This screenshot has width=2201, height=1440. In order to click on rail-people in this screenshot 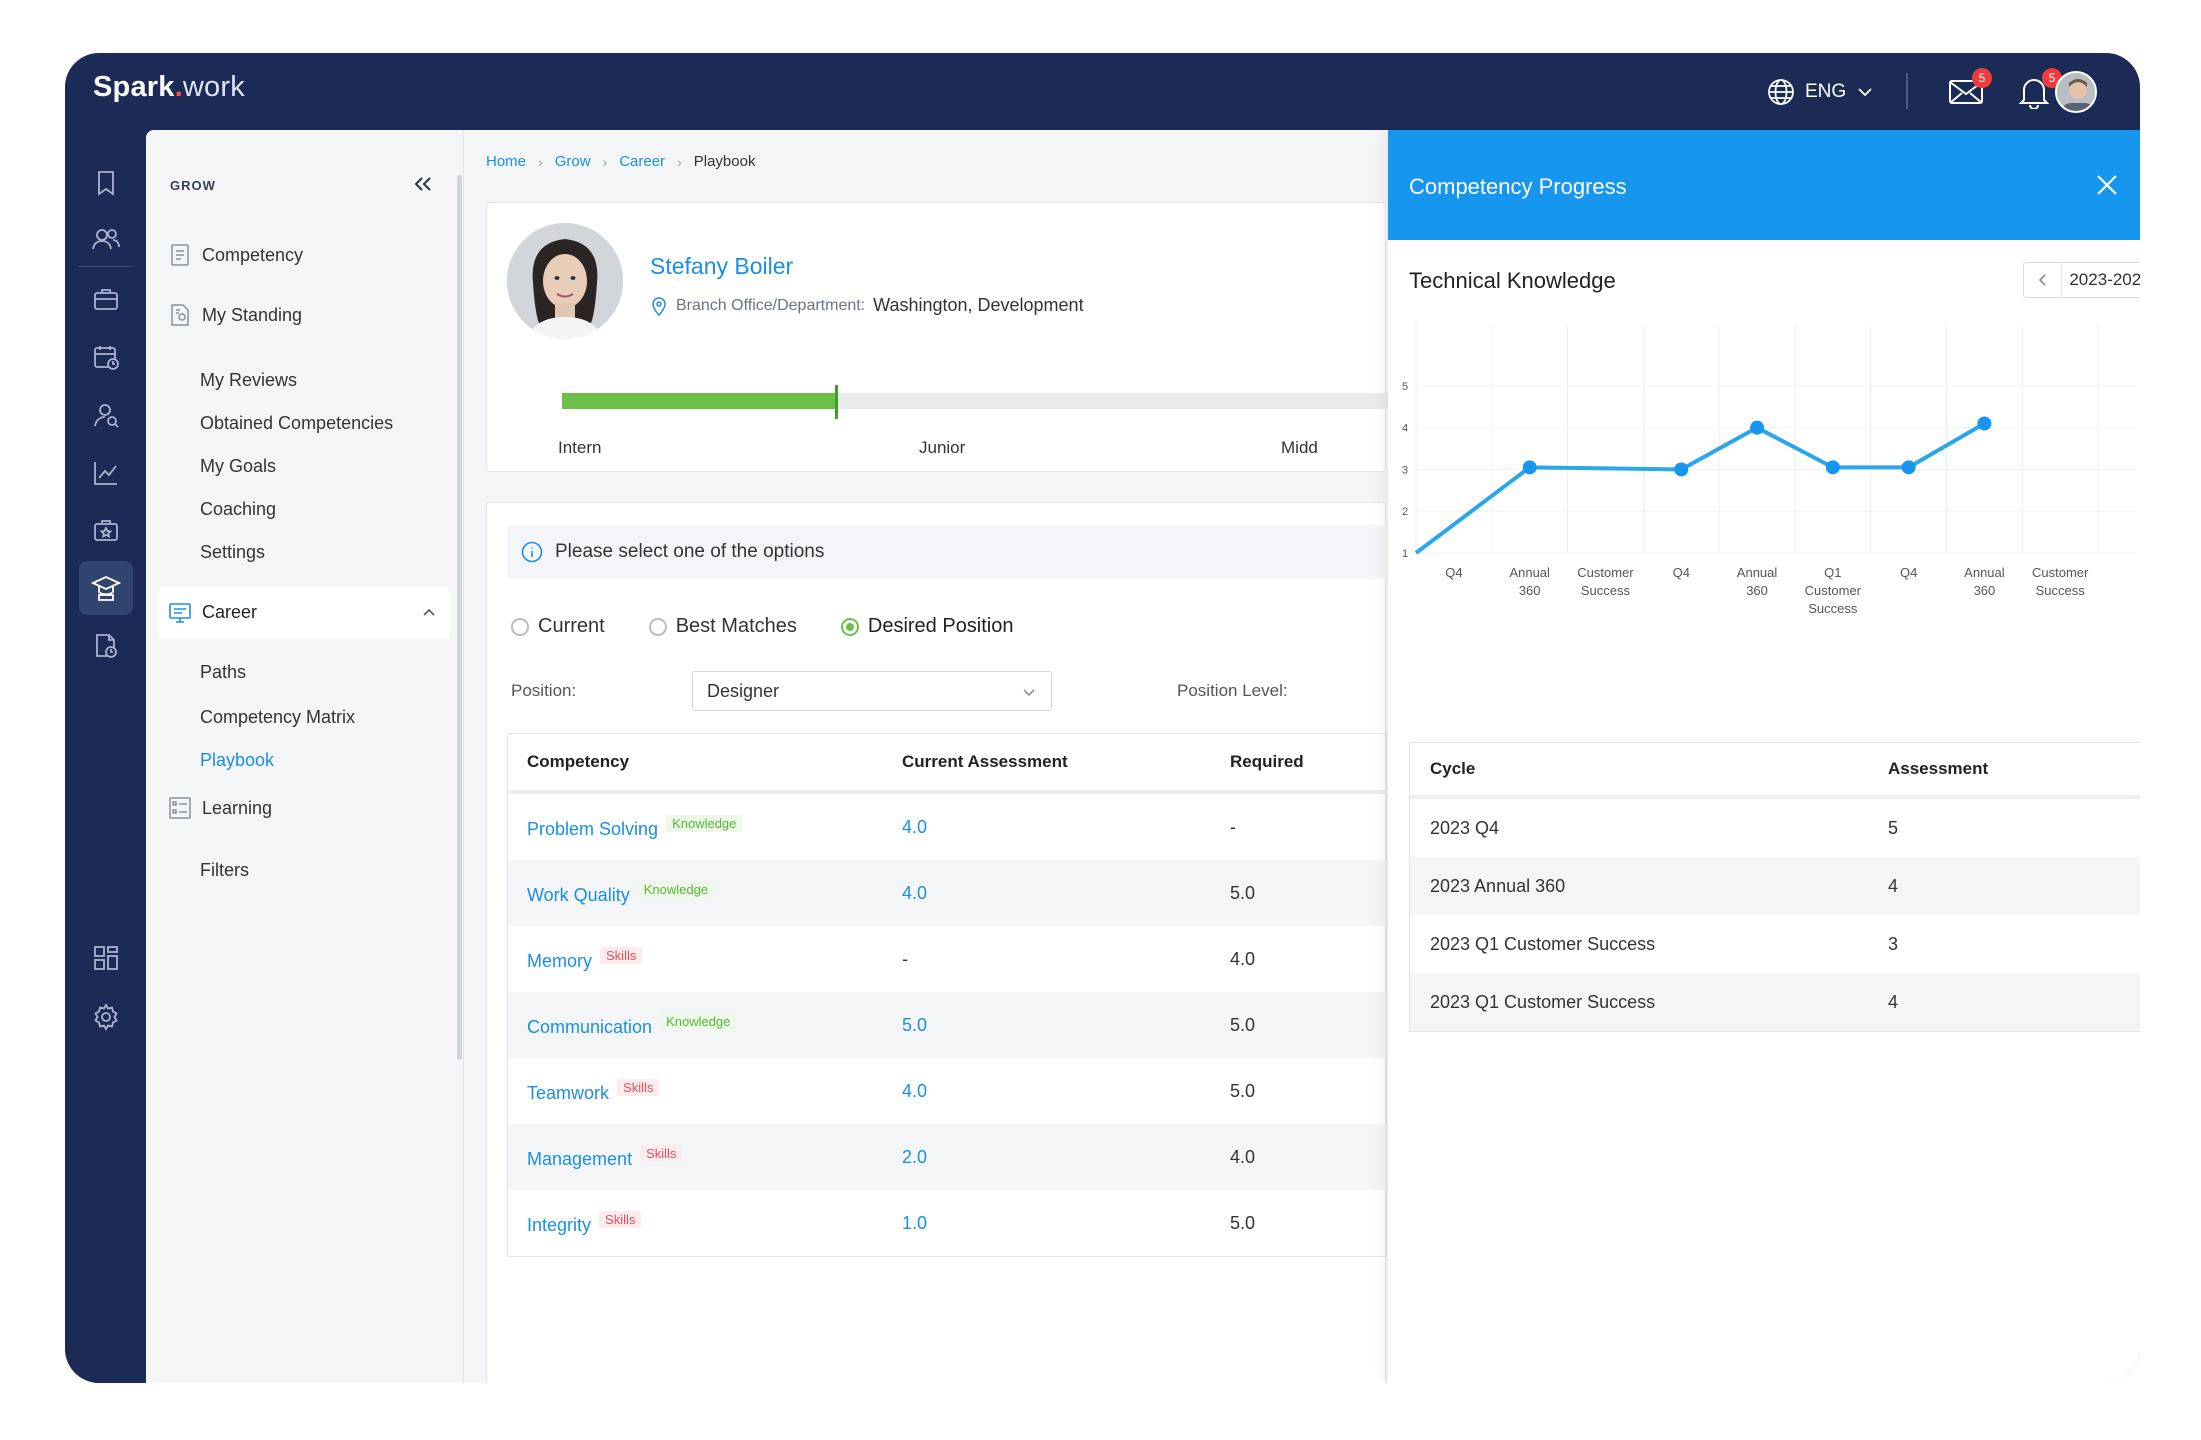, I will do `click(106, 239)`.